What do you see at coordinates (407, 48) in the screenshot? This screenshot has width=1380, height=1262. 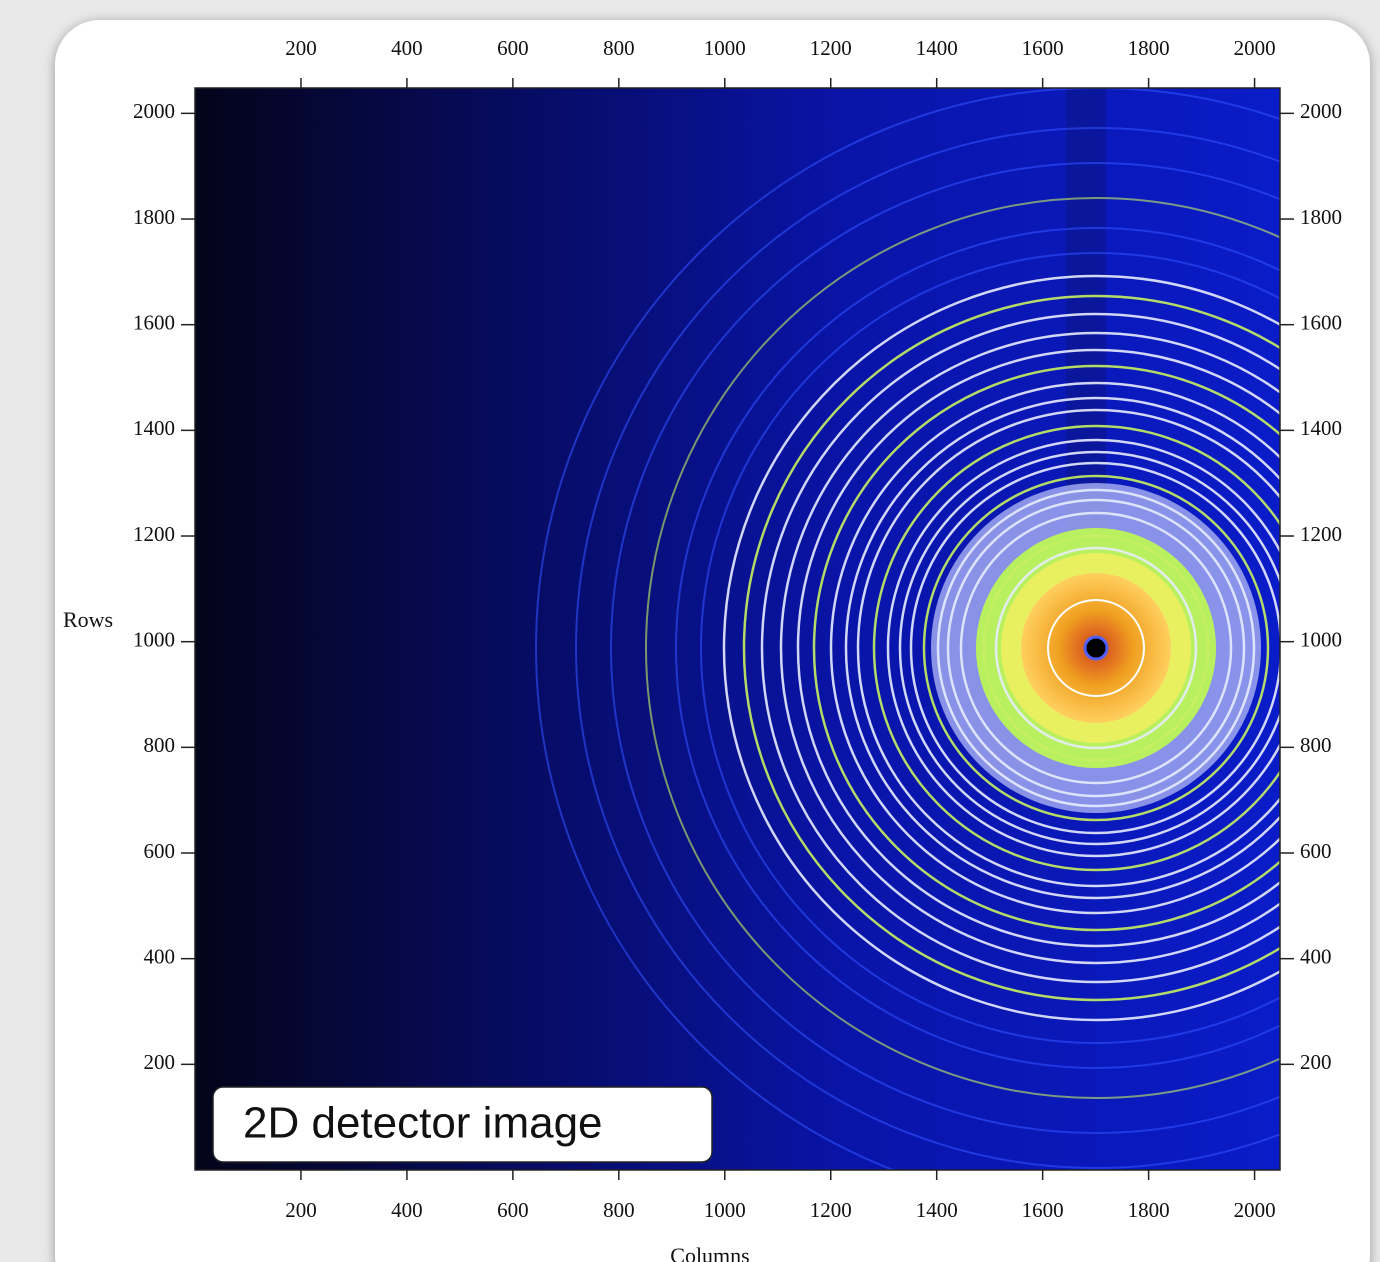 I see `x-tick-label-top: 400` at bounding box center [407, 48].